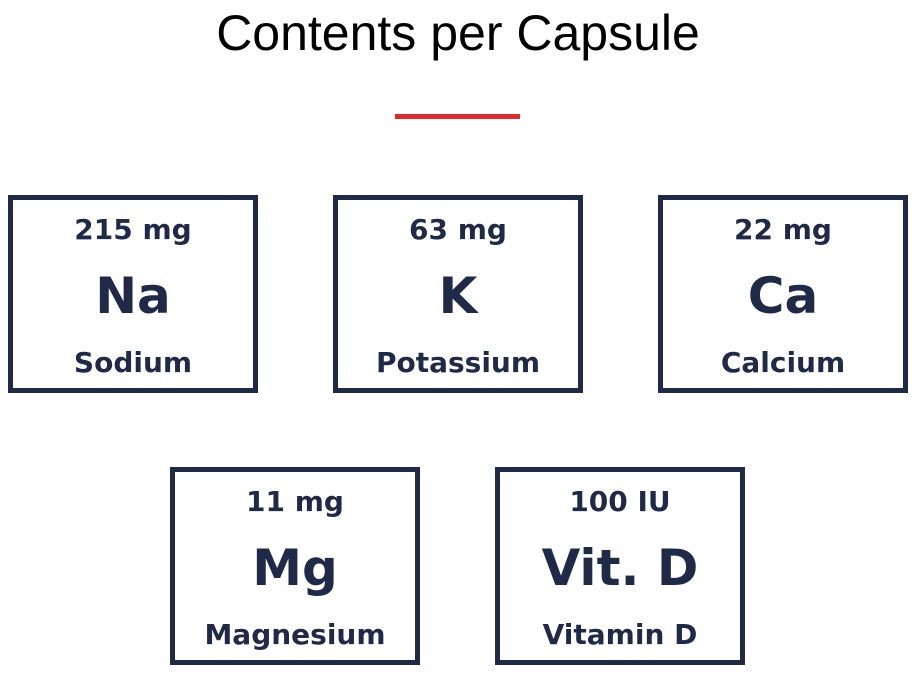 The width and height of the screenshot is (916, 674). I want to click on nutrient-symbol: Na, so click(133, 296).